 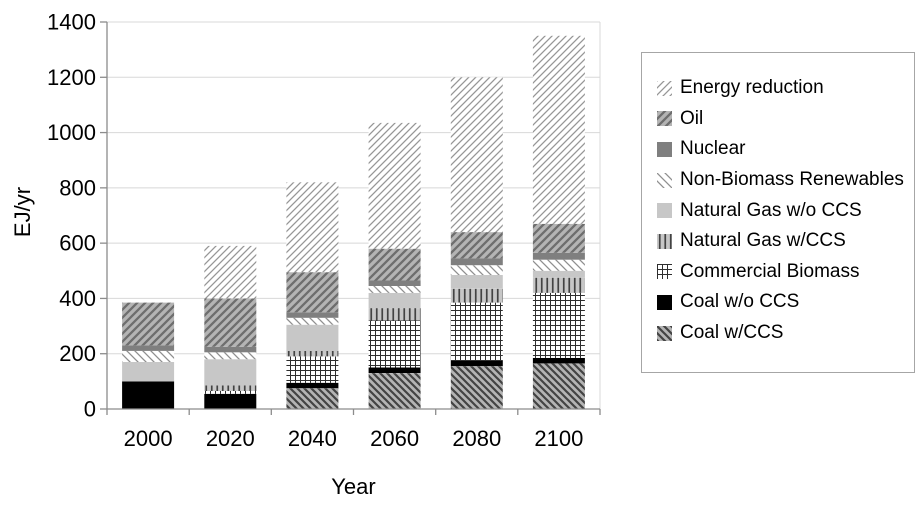 I want to click on legend-item-label: Coal w/CCS, so click(x=732, y=333).